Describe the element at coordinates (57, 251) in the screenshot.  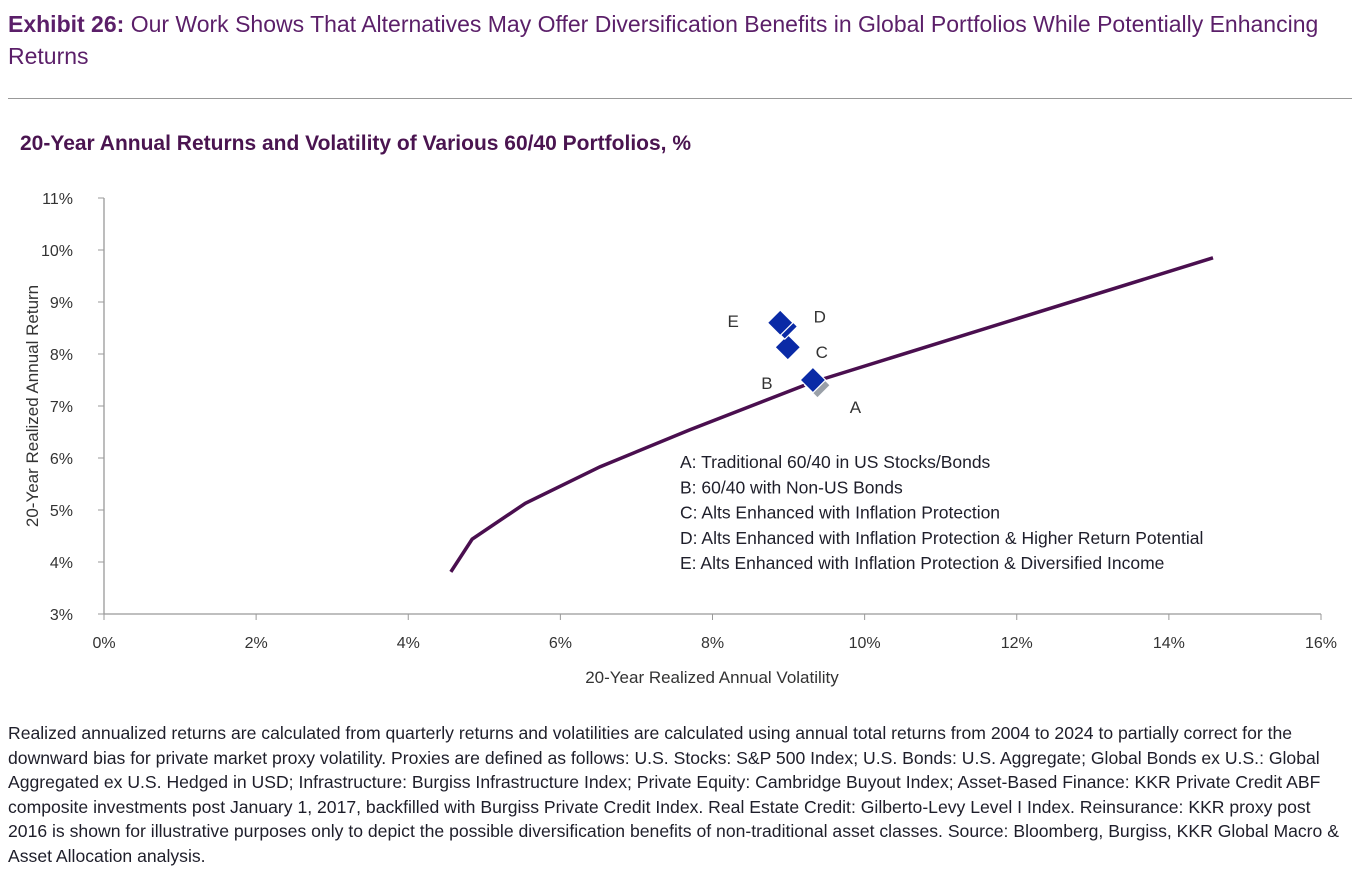
I see `y-tick-label: 10%` at that location.